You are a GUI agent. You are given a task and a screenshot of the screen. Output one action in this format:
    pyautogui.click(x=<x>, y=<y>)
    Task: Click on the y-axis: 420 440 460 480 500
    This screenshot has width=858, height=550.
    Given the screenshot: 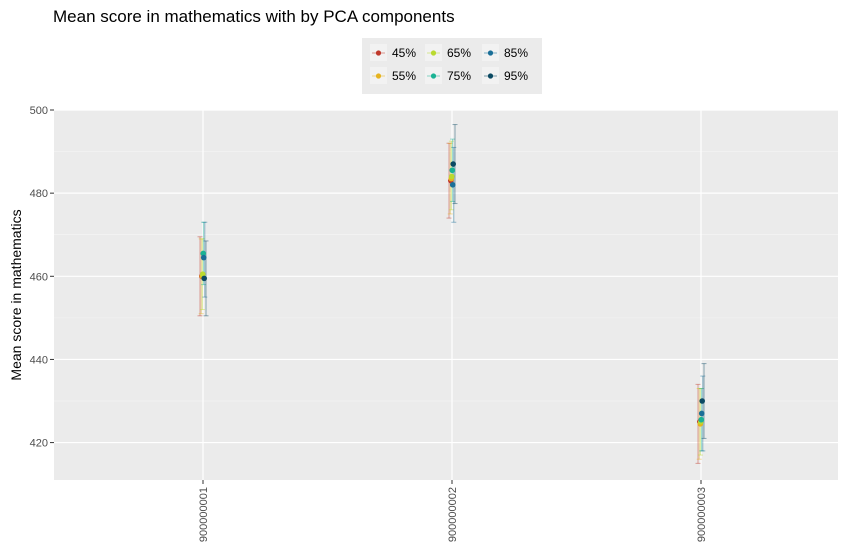 What is the action you would take?
    pyautogui.click(x=42, y=277)
    